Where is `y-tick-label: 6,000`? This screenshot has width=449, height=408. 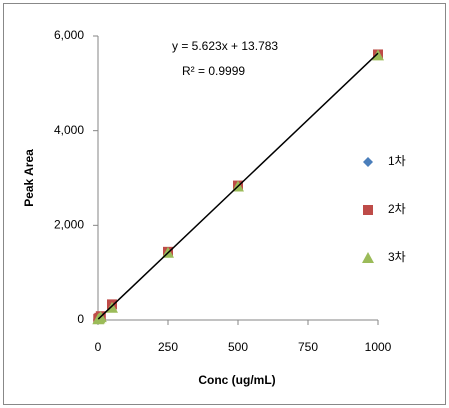 y-tick-label: 6,000 is located at coordinates (69, 35).